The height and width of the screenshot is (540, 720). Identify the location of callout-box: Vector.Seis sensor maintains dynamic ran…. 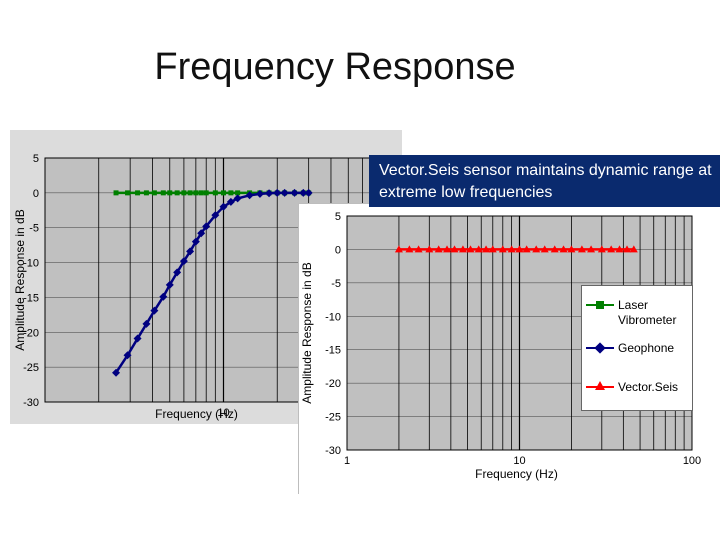
(544, 181).